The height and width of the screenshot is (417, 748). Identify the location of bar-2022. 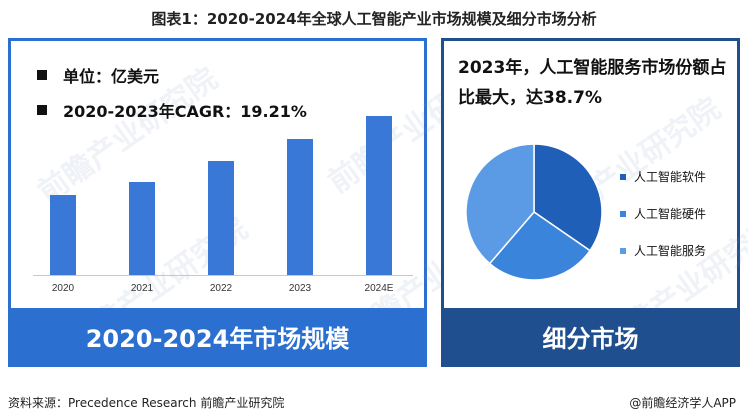
(221, 218).